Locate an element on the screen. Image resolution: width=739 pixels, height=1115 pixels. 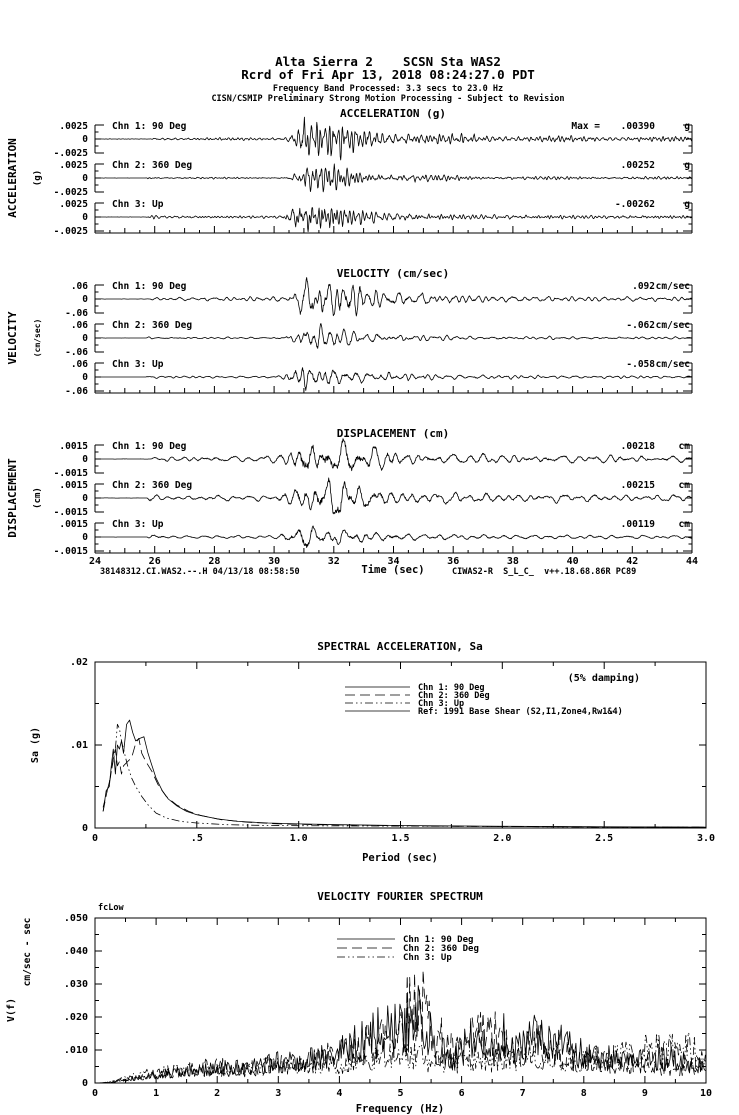
fourier-x-tick-label: 7 is located at coordinates (523, 1093).